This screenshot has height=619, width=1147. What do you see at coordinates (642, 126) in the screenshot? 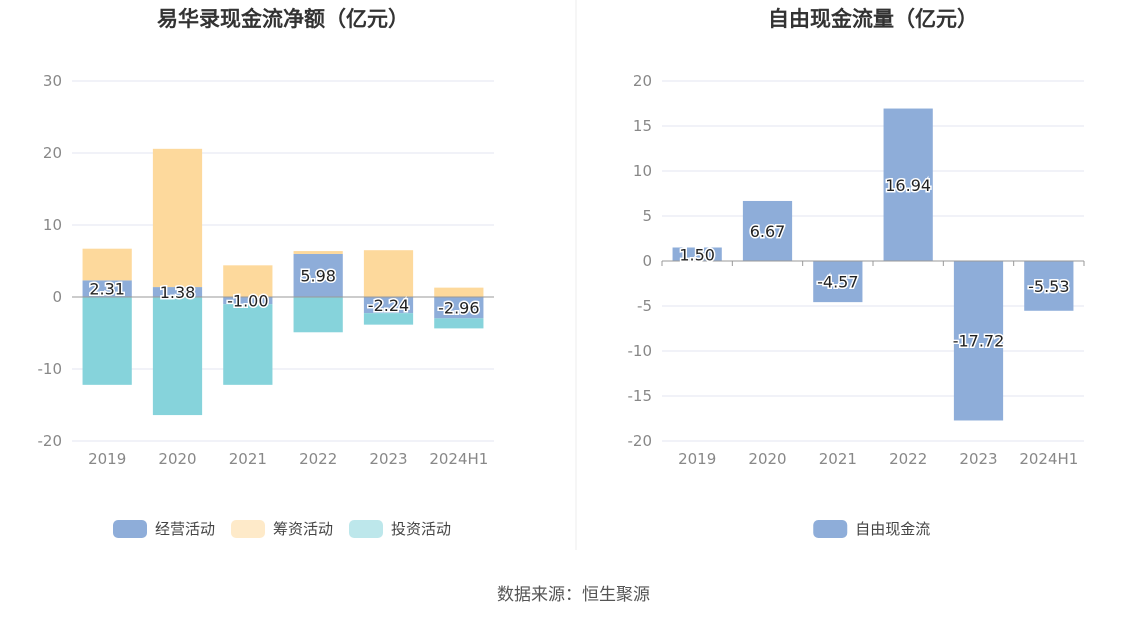
I see `y-tick-label: 15` at bounding box center [642, 126].